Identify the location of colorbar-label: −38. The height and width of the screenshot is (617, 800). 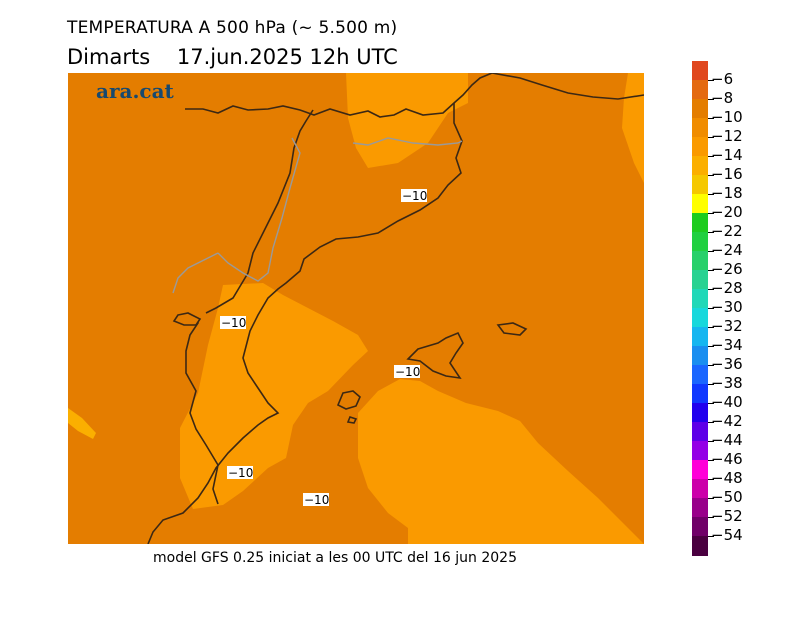
(727, 383).